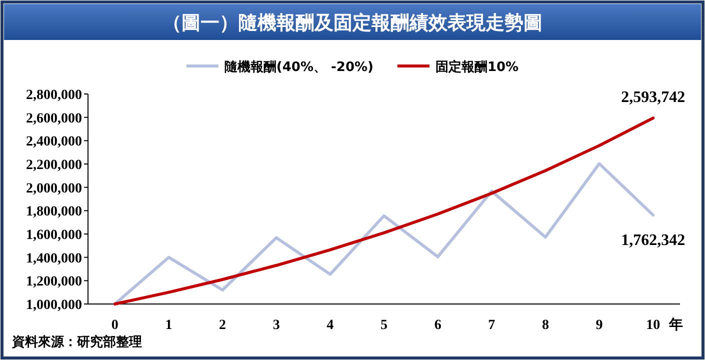 This screenshot has height=360, width=705. I want to click on x-tick-label: 2, so click(222, 325).